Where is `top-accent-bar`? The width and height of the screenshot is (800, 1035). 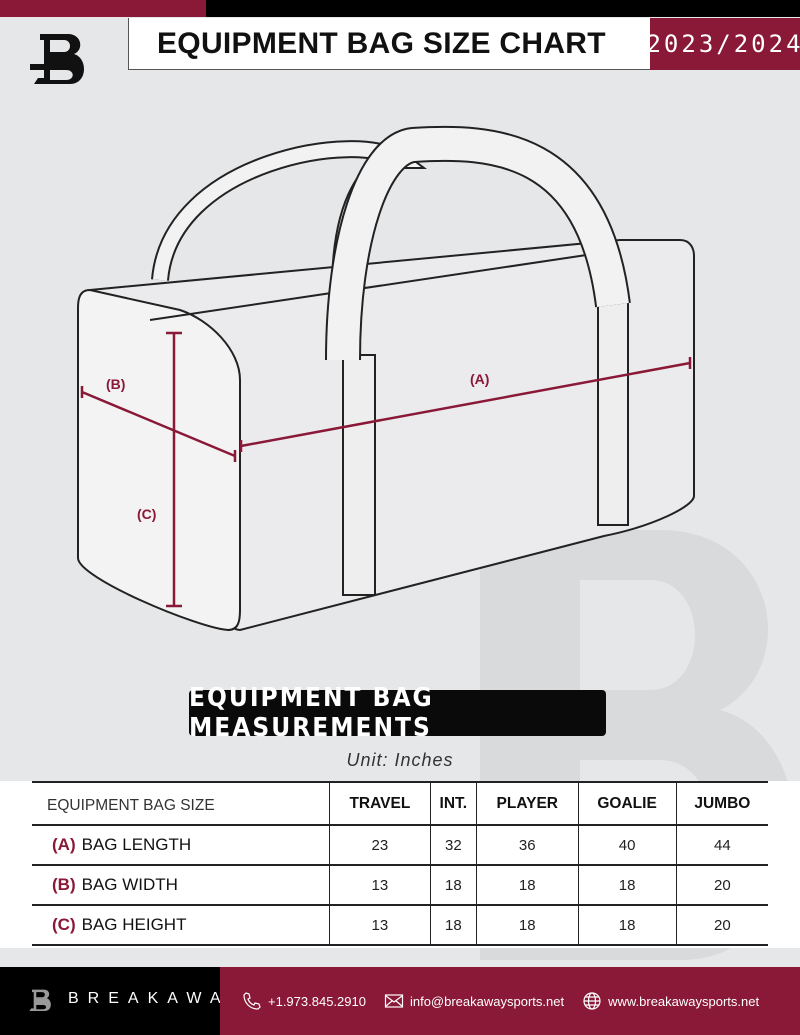 top-accent-bar is located at coordinates (103, 8).